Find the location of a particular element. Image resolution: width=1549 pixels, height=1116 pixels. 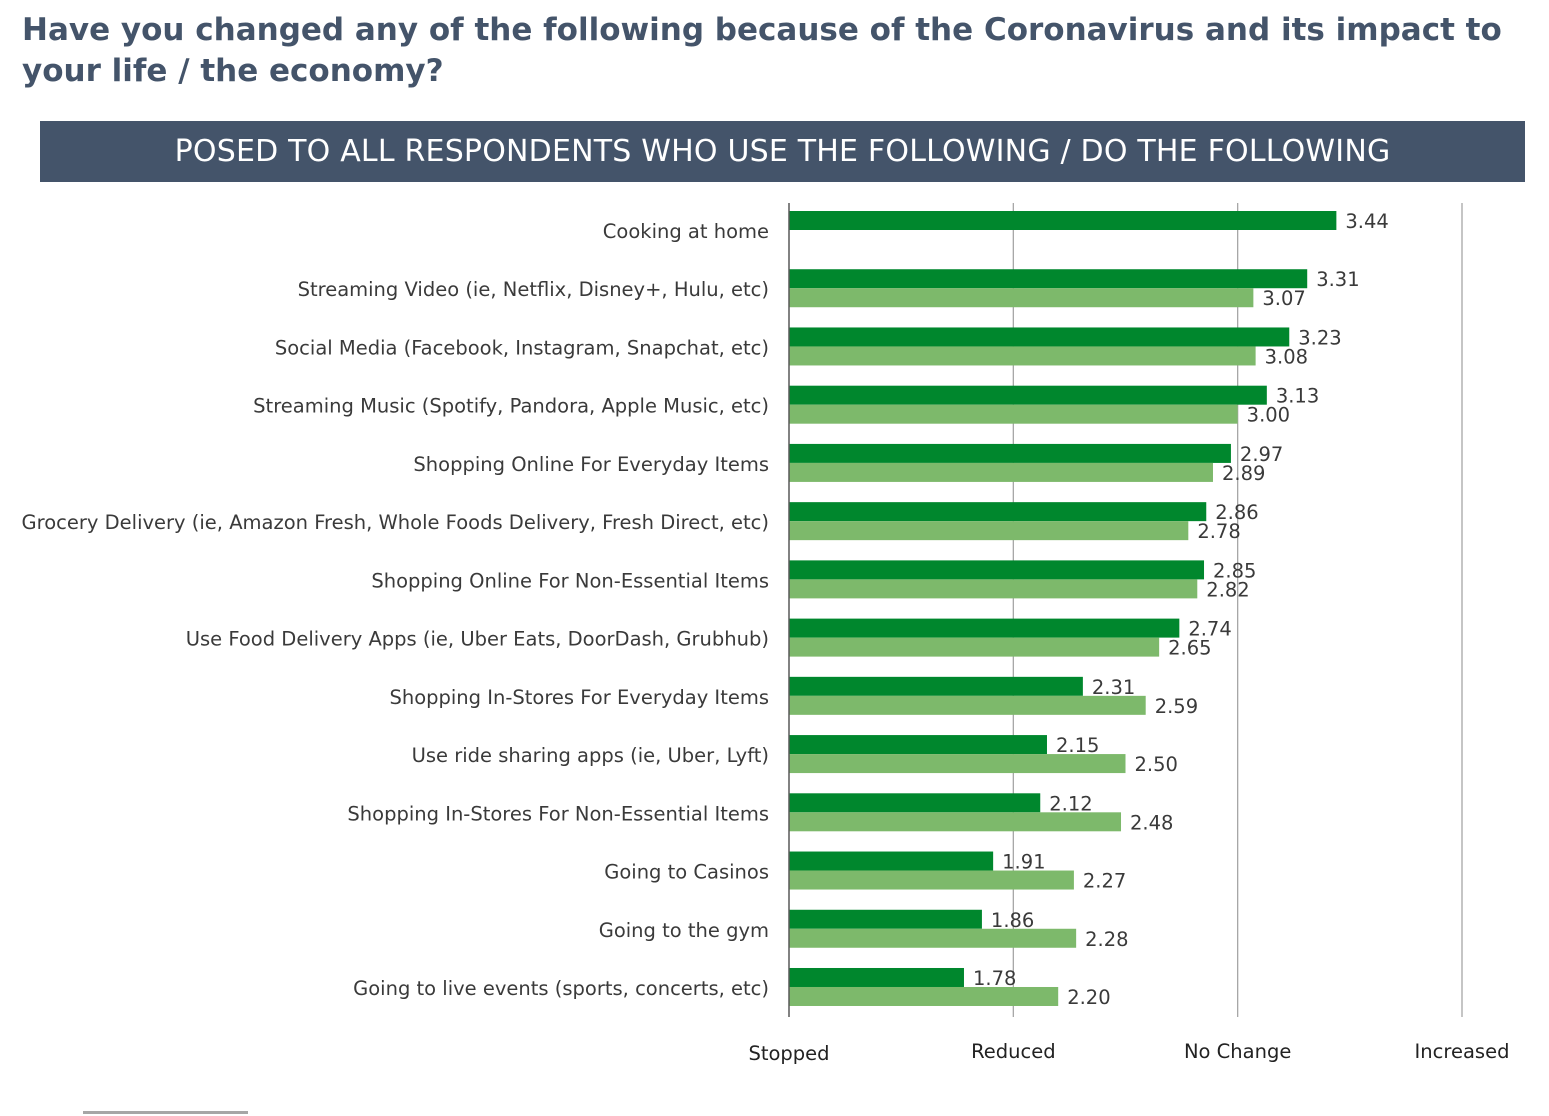

category-label: Cooking at home is located at coordinates (686, 231).